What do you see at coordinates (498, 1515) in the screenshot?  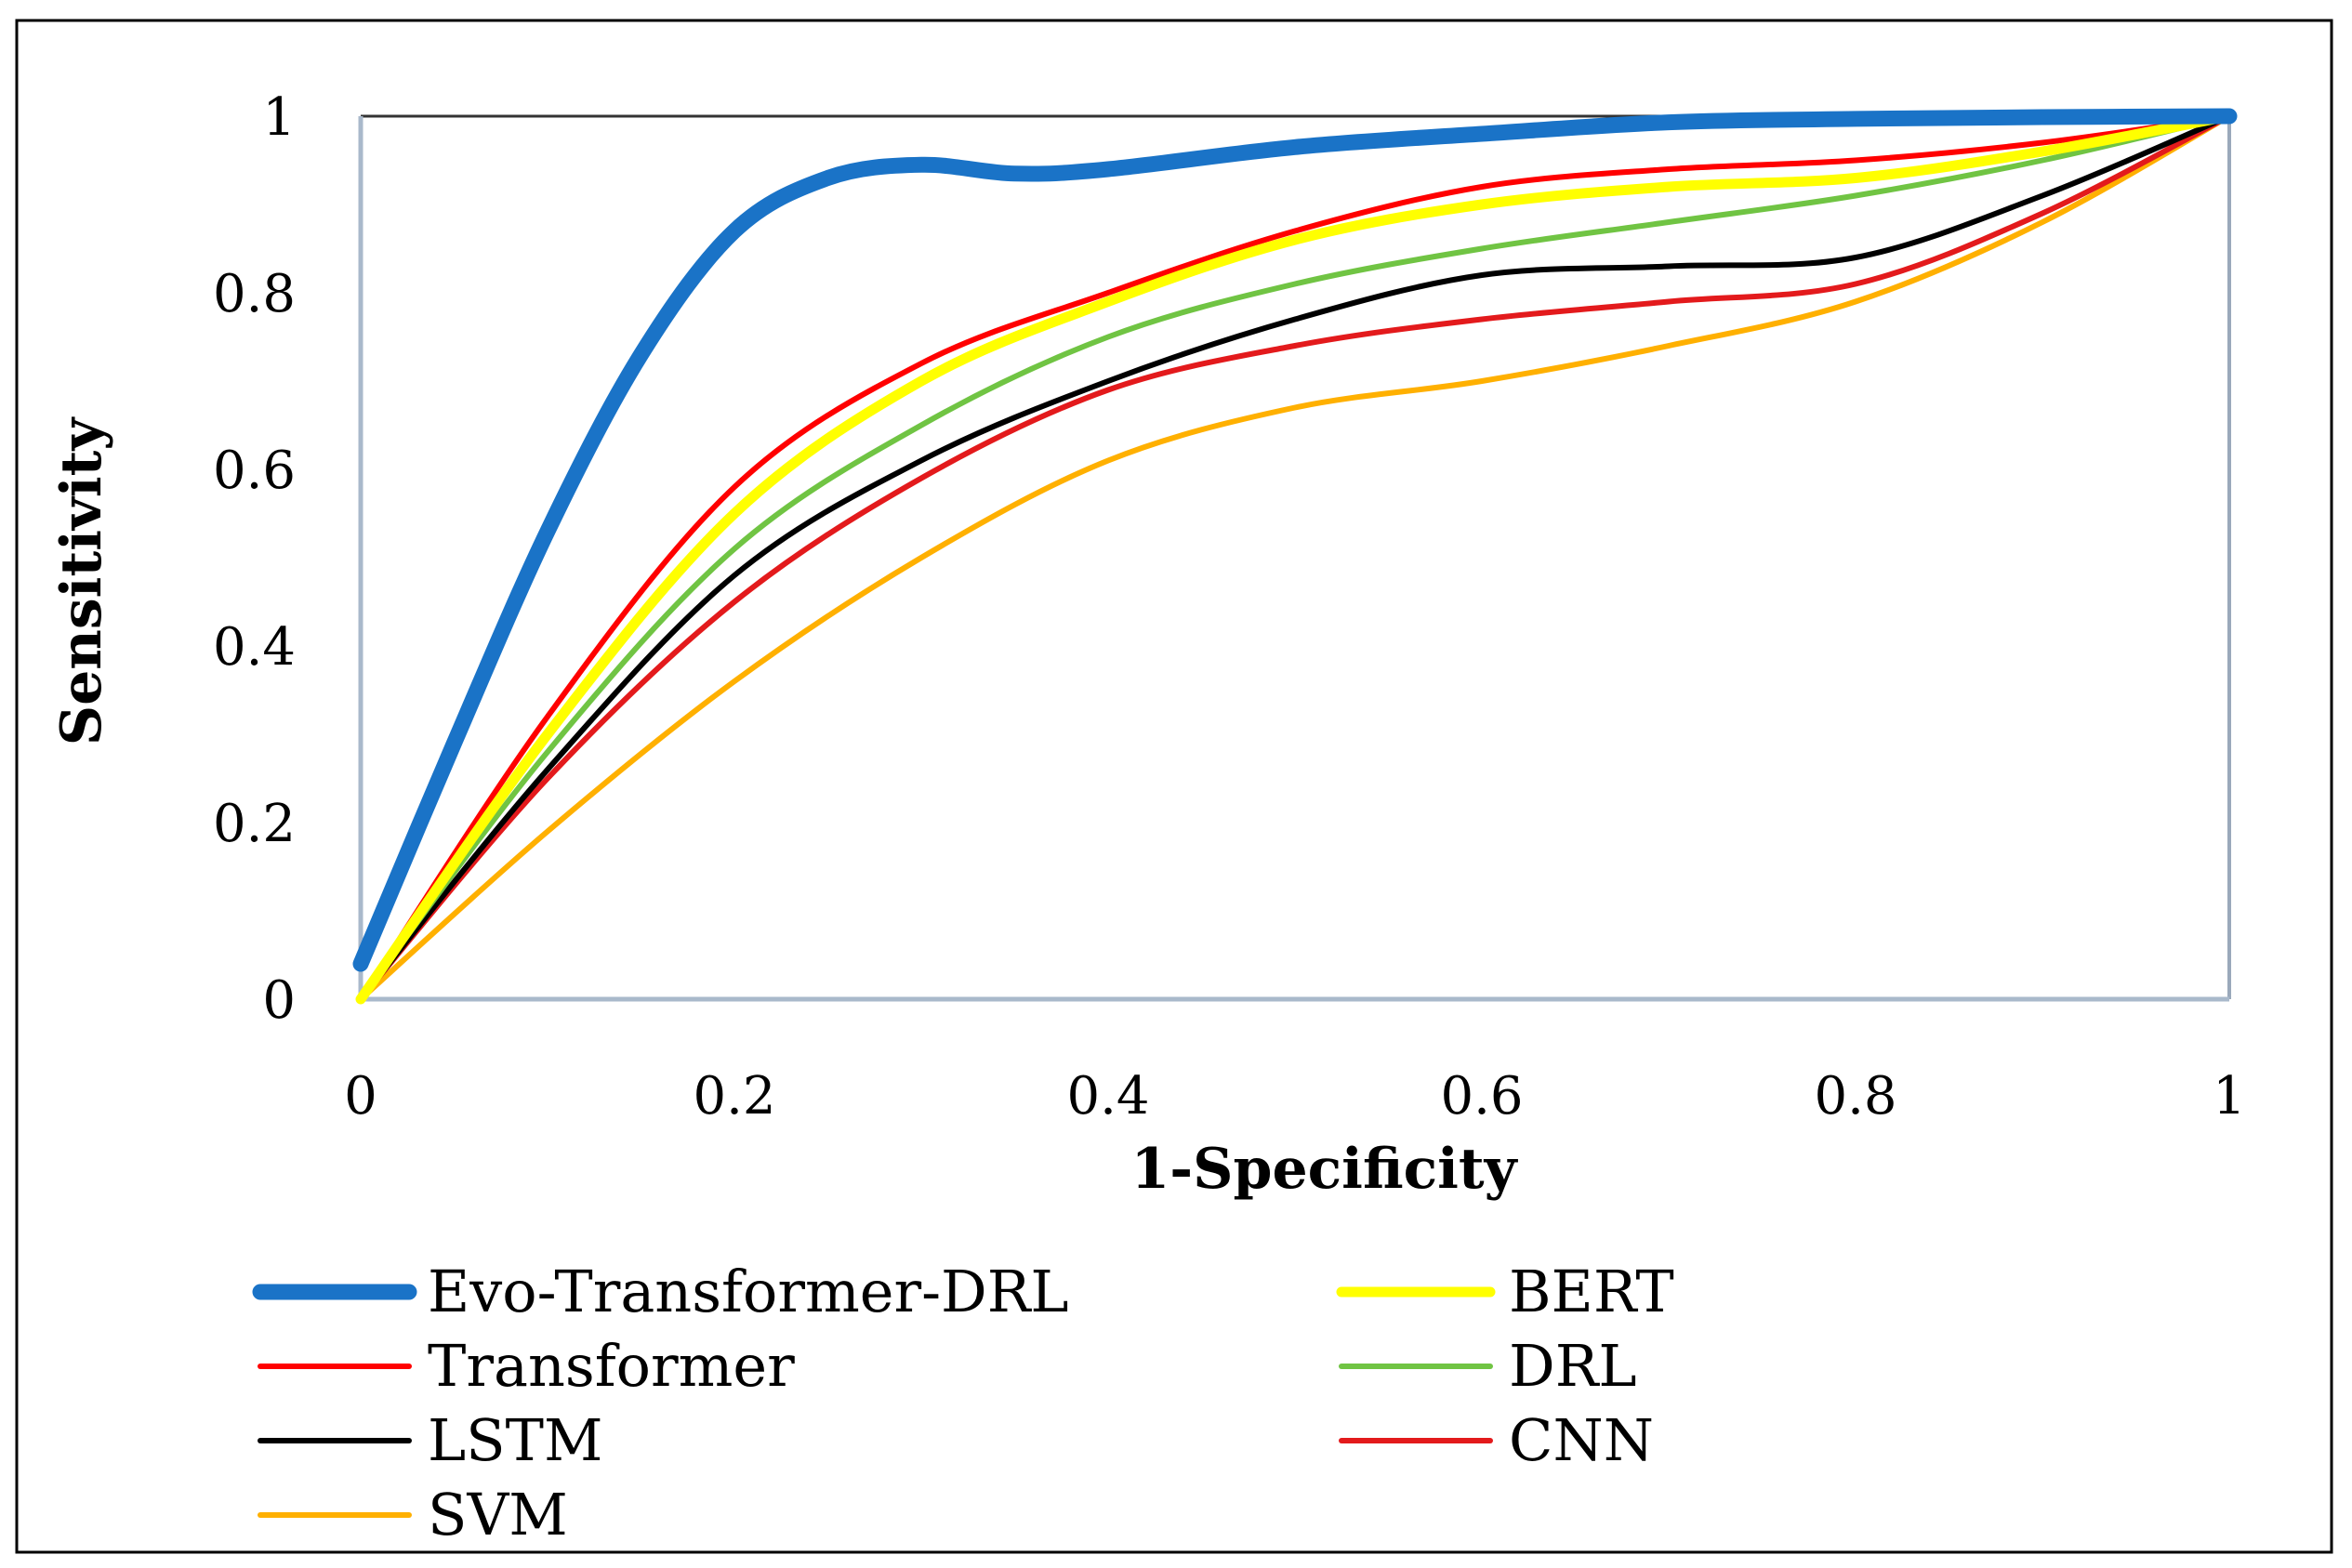 I see `legend-label: SVM` at bounding box center [498, 1515].